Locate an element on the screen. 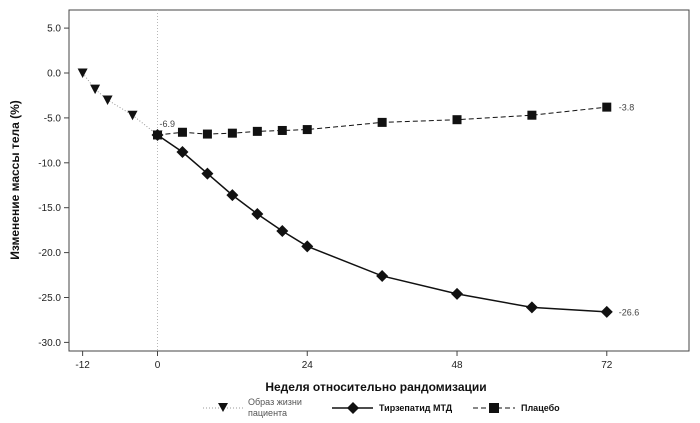  y-tick-label: 0.0 is located at coordinates (54, 74).